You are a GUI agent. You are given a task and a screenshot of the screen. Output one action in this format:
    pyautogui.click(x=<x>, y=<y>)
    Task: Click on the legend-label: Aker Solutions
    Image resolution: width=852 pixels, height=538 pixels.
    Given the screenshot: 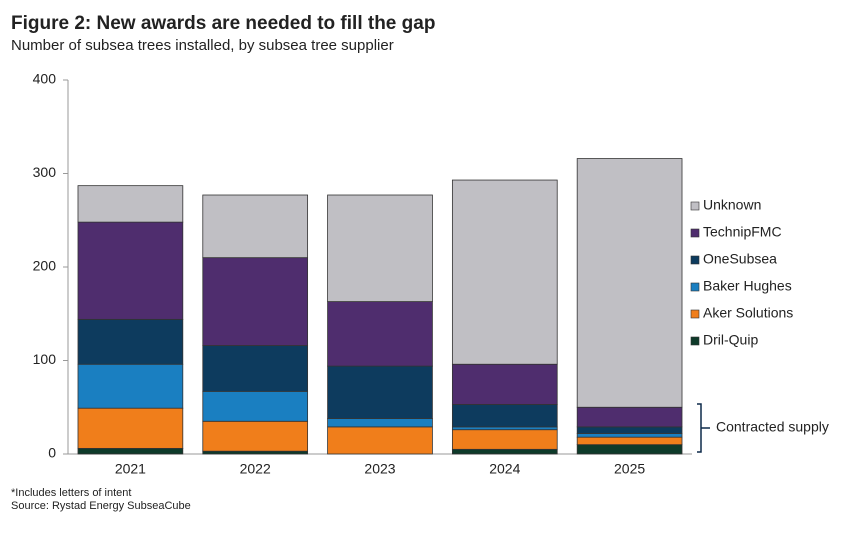 What is the action you would take?
    pyautogui.click(x=748, y=313)
    